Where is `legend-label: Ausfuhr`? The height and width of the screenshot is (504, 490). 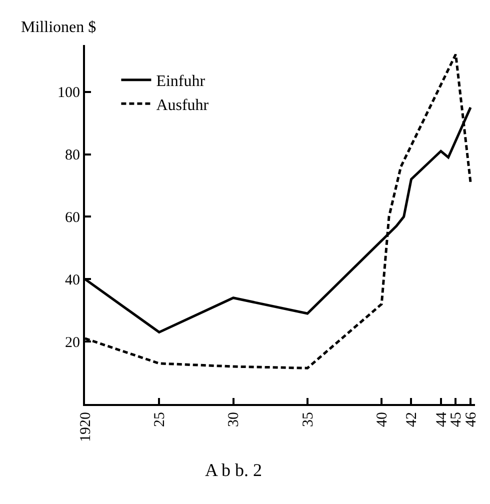 legend-label: Ausfuhr is located at coordinates (183, 105).